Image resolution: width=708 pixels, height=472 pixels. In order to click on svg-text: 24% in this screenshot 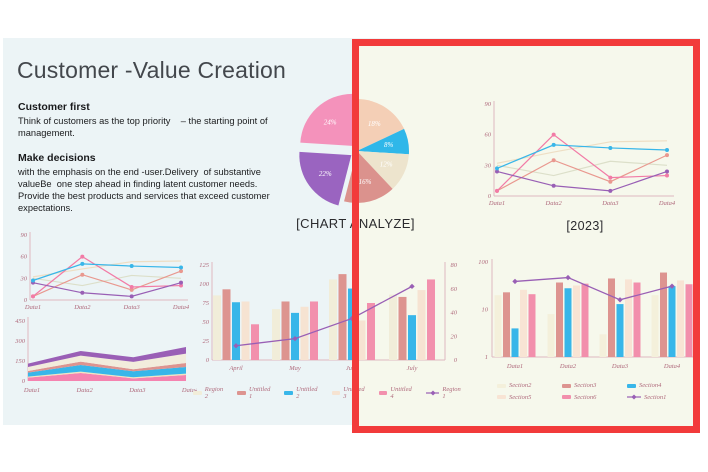, I will do `click(330, 122)`.